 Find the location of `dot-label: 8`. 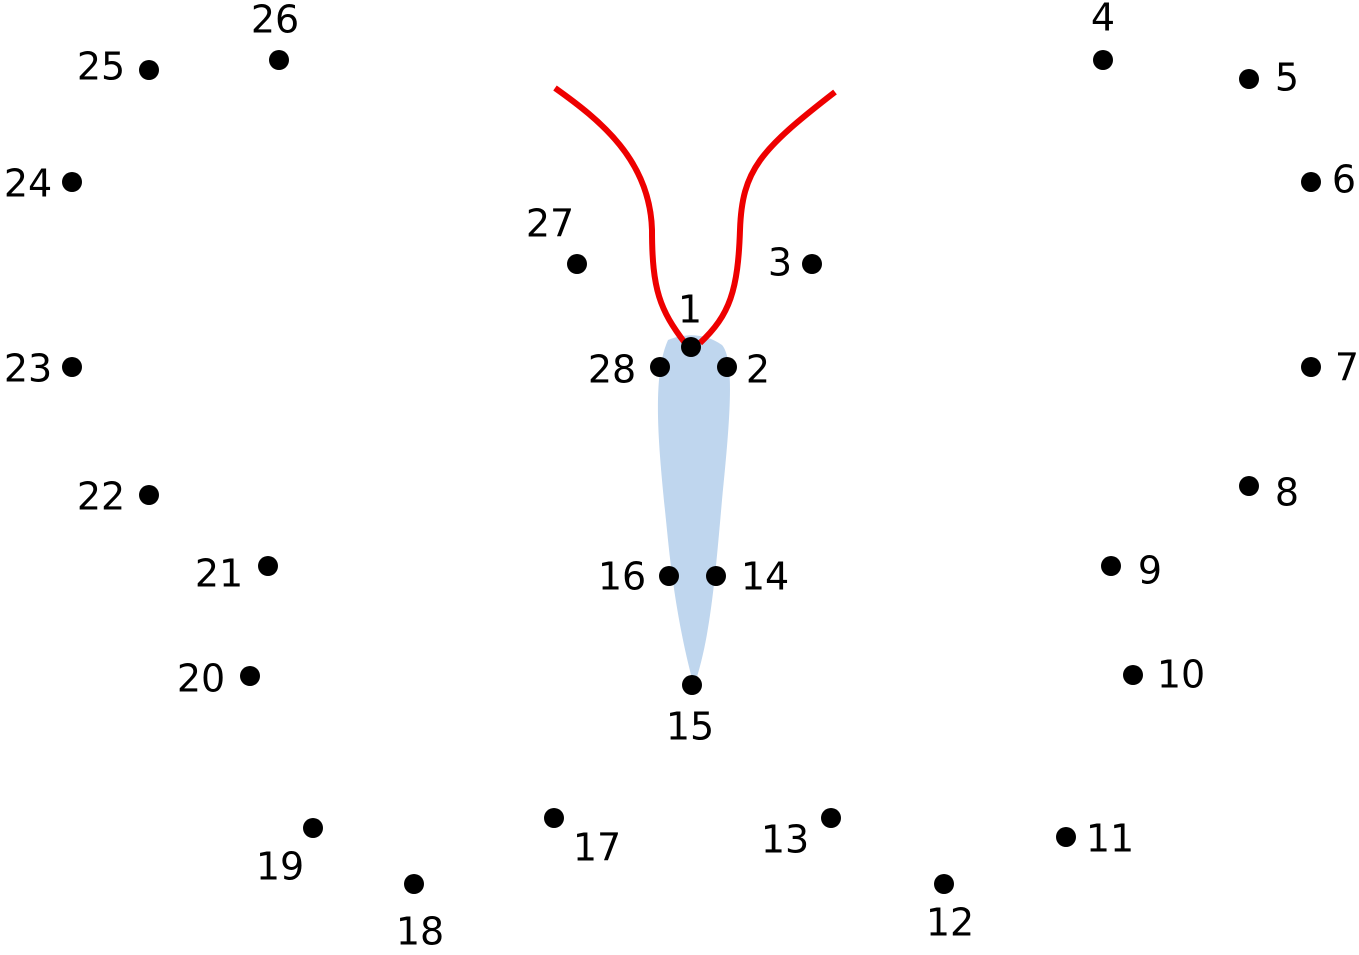

dot-label: 8 is located at coordinates (1287, 493).